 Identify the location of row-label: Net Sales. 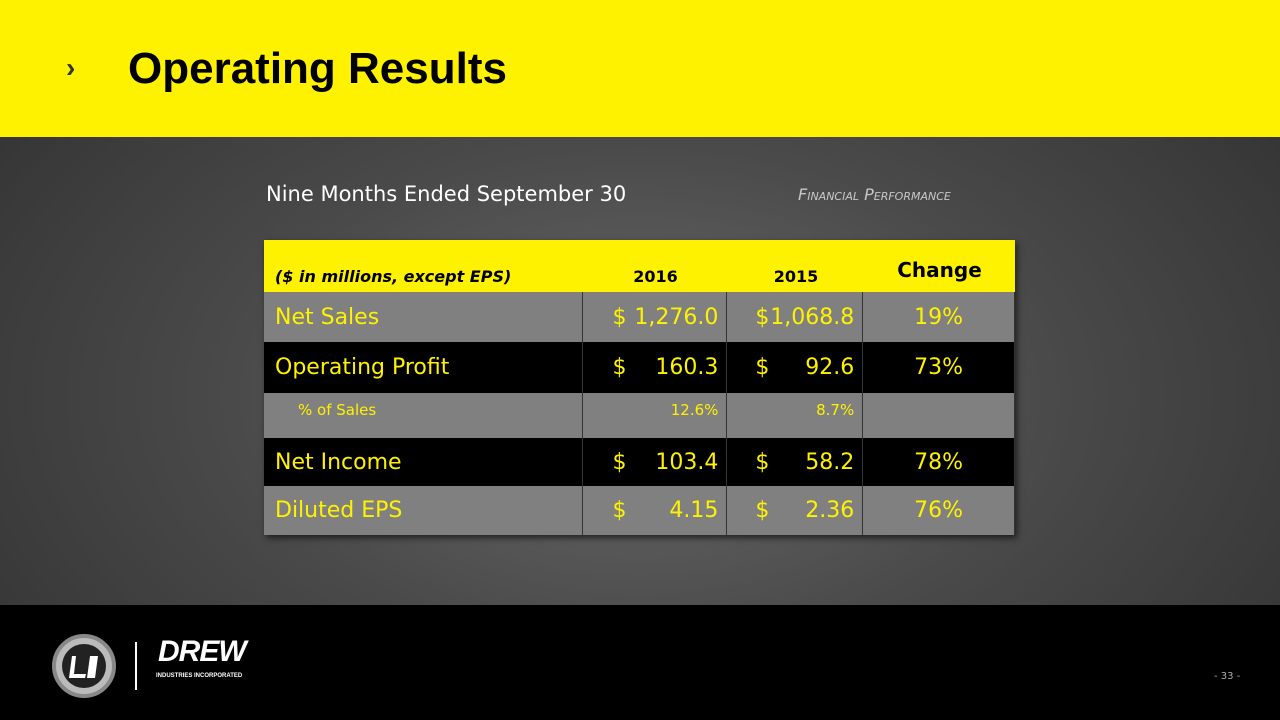
(423, 317).